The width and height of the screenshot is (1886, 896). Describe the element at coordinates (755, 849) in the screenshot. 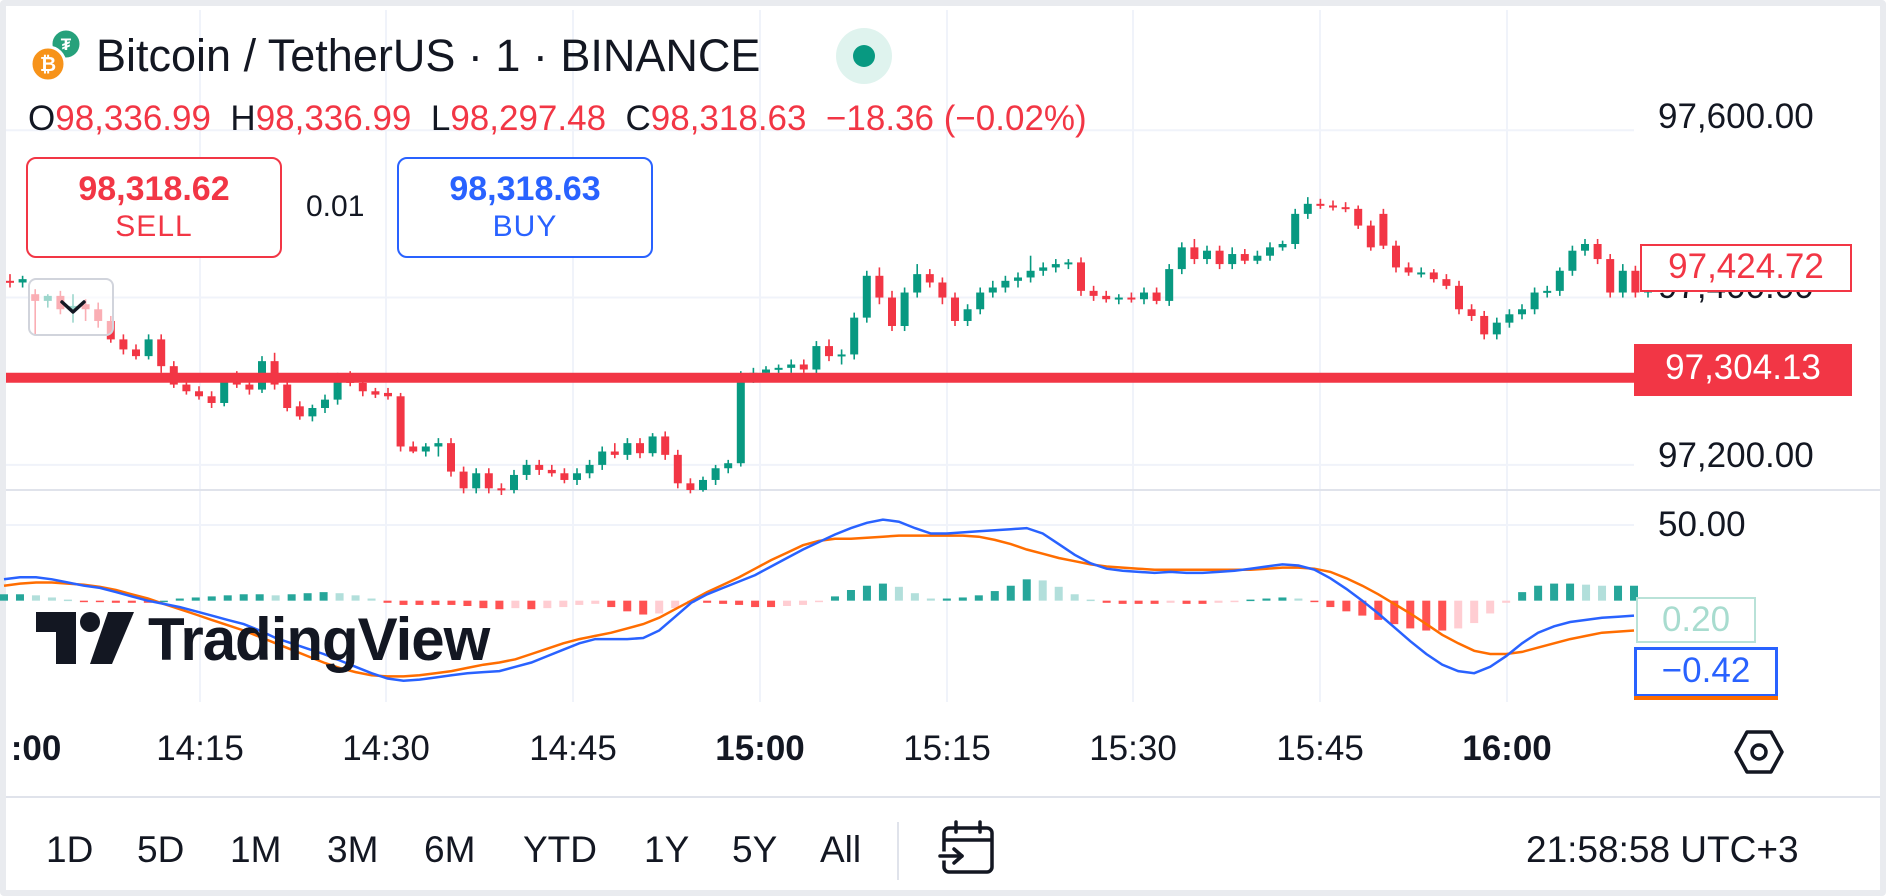

I see `range-button-5y: 5Y` at that location.